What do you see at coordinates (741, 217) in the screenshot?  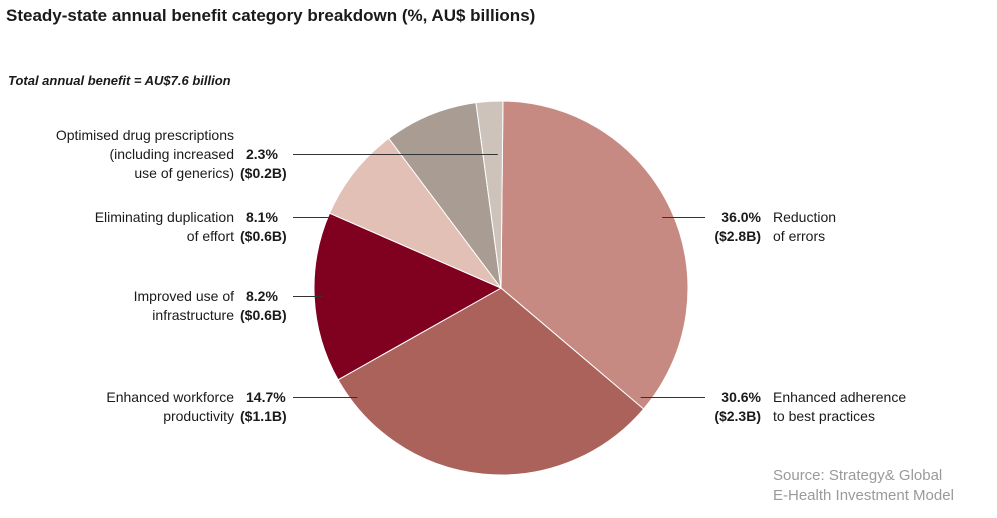 I see `slice-percent-reduction-of-errors: 36.0%` at bounding box center [741, 217].